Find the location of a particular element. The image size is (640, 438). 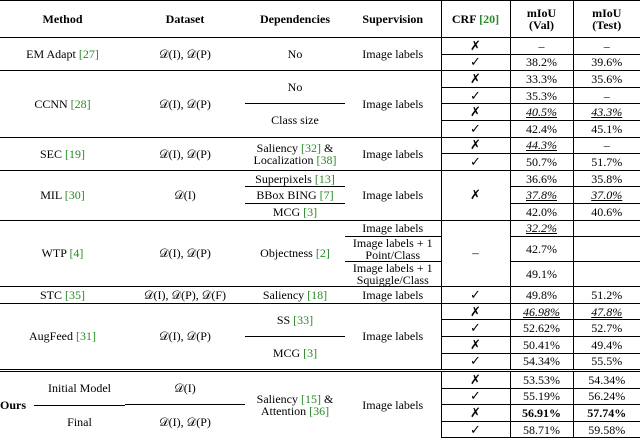

method-wrap: Ours Initial Model Final is located at coordinates (62, 405).